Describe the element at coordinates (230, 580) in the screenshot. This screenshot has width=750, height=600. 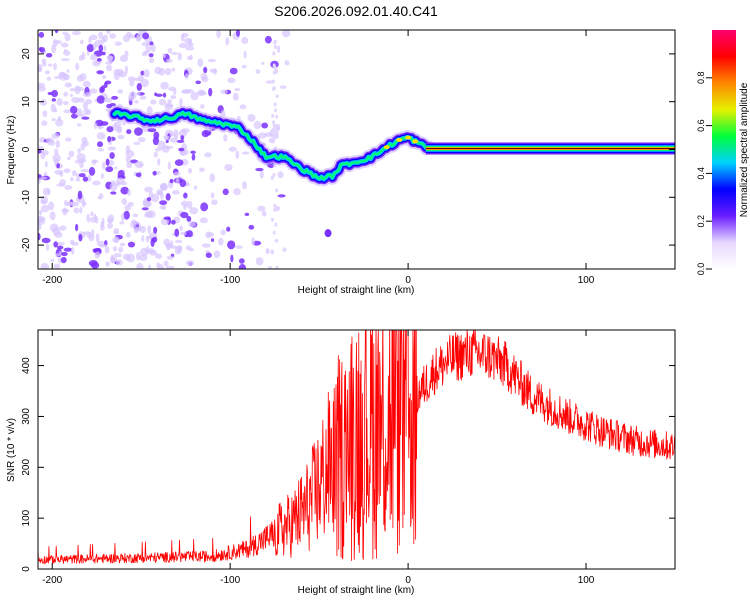
I see `x-tick-label: -100` at that location.